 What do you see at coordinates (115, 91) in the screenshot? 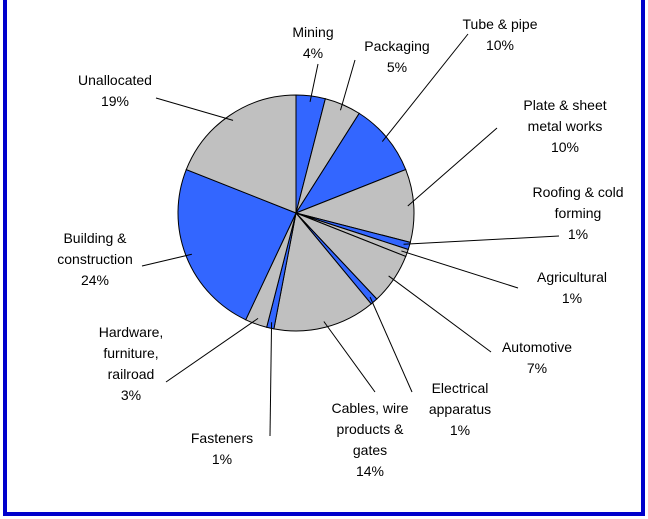
I see `slice-label: Unallocated 19%` at bounding box center [115, 91].